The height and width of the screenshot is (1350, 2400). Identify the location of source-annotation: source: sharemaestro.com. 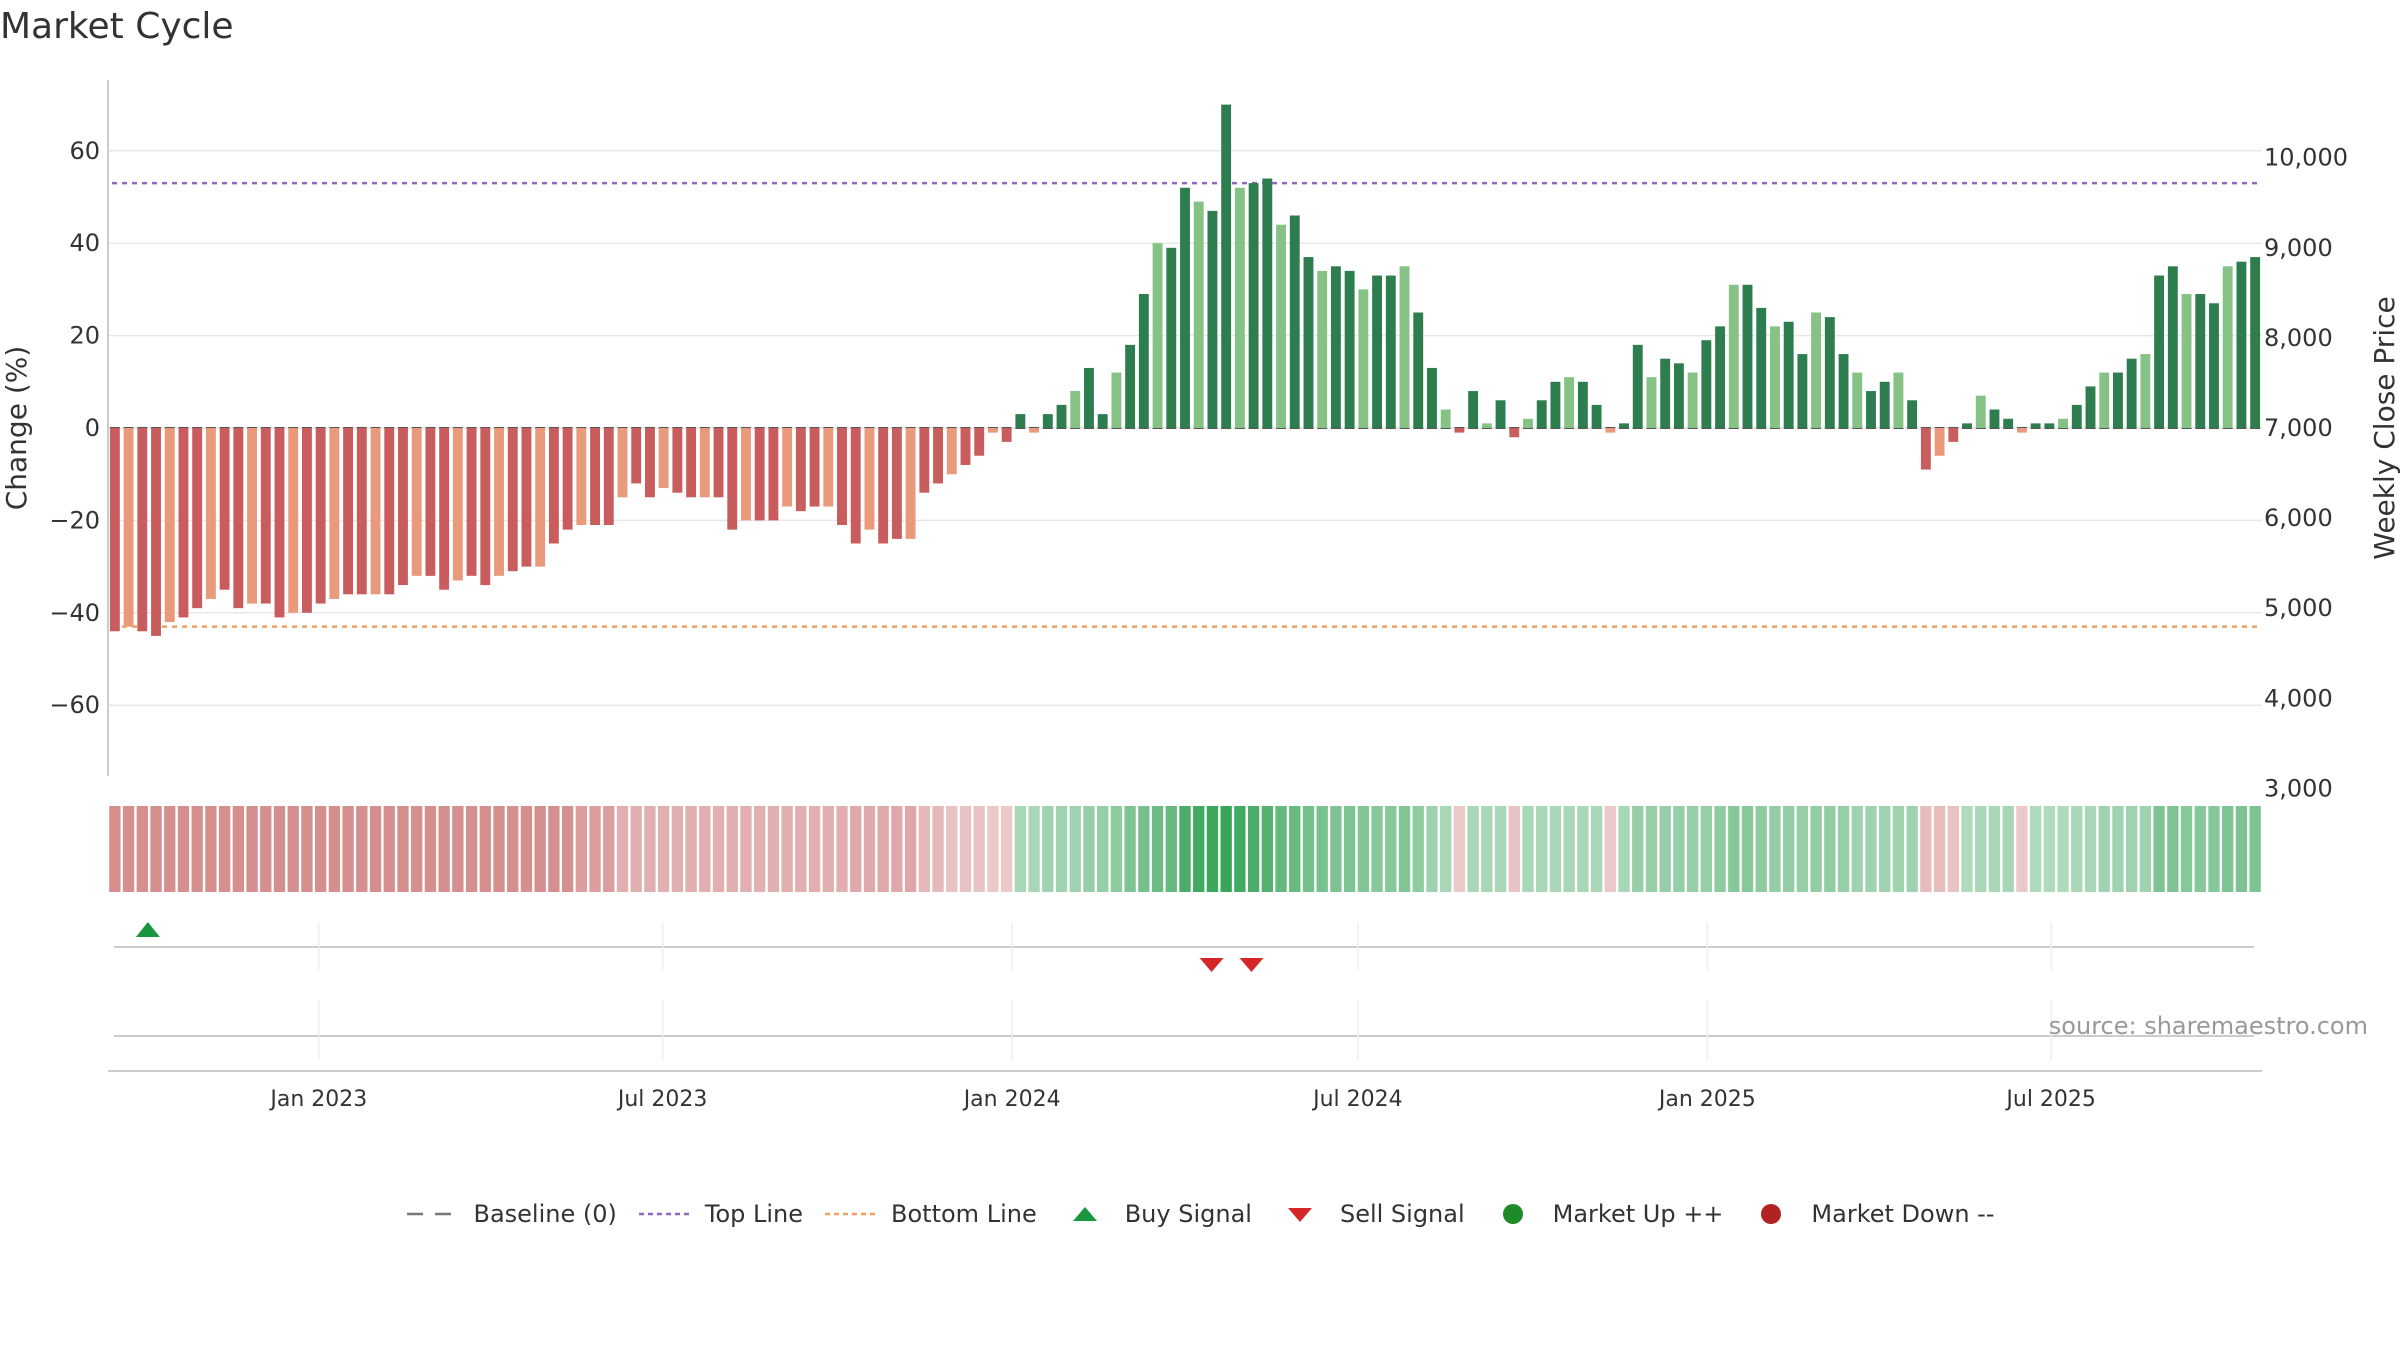
(2208, 1026).